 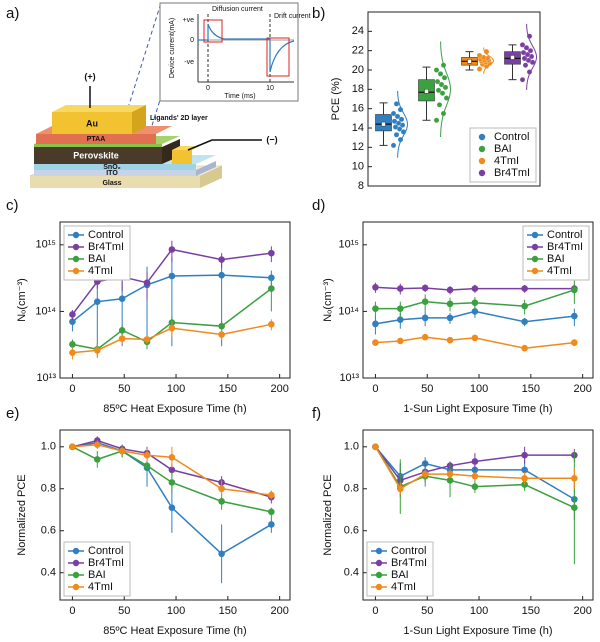 What do you see at coordinates (348, 311) in the screenshot?
I see `y-tick-label: 10¹⁴` at bounding box center [348, 311].